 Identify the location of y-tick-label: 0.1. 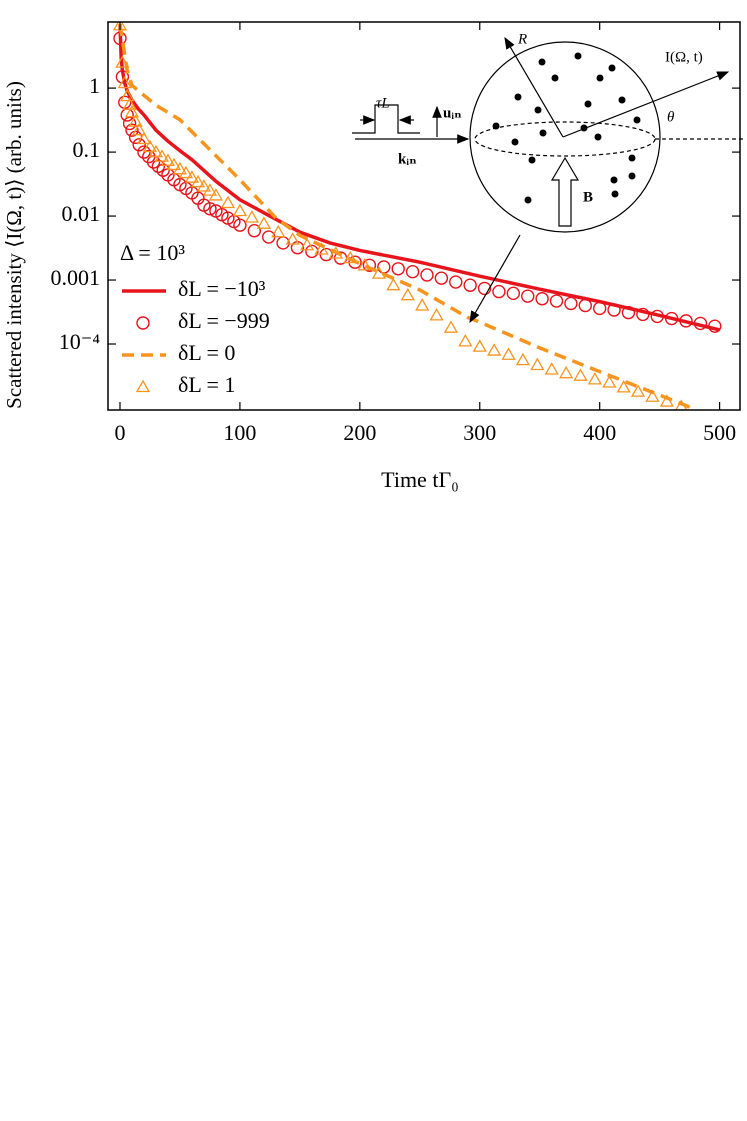
(87, 149).